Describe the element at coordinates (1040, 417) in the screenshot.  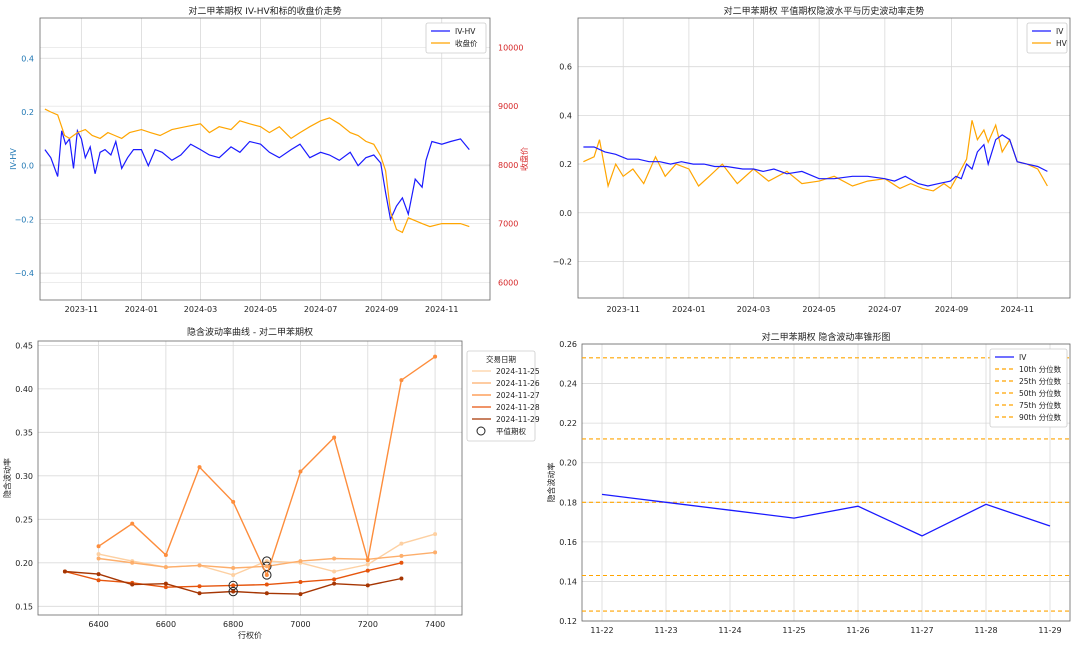
I see `legend-label: 90th 分位数` at that location.